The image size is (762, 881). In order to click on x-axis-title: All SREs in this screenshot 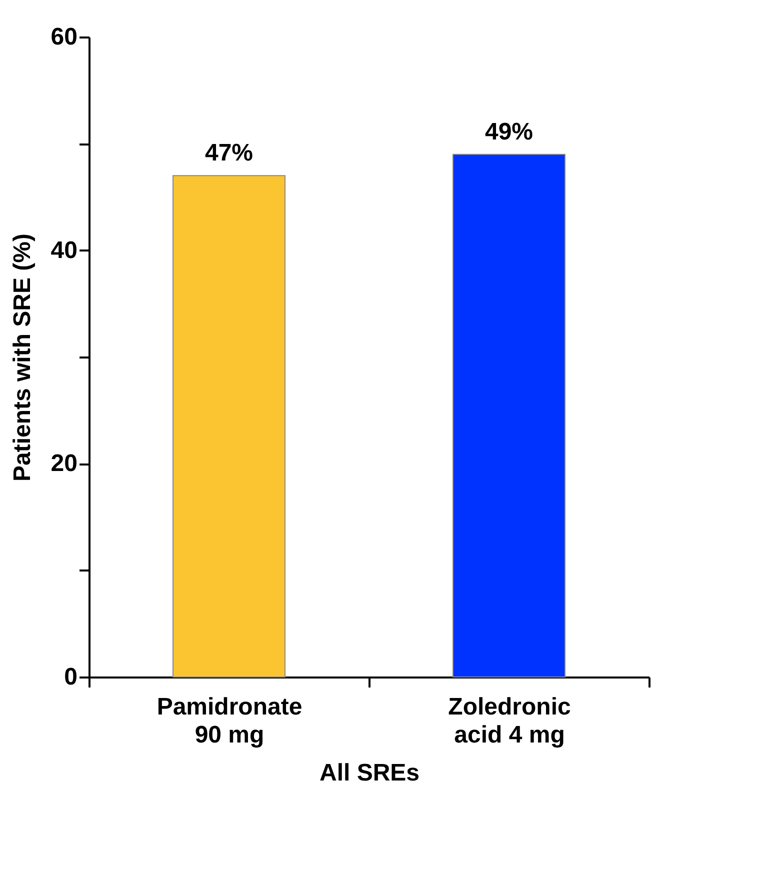, I will do `click(369, 773)`.